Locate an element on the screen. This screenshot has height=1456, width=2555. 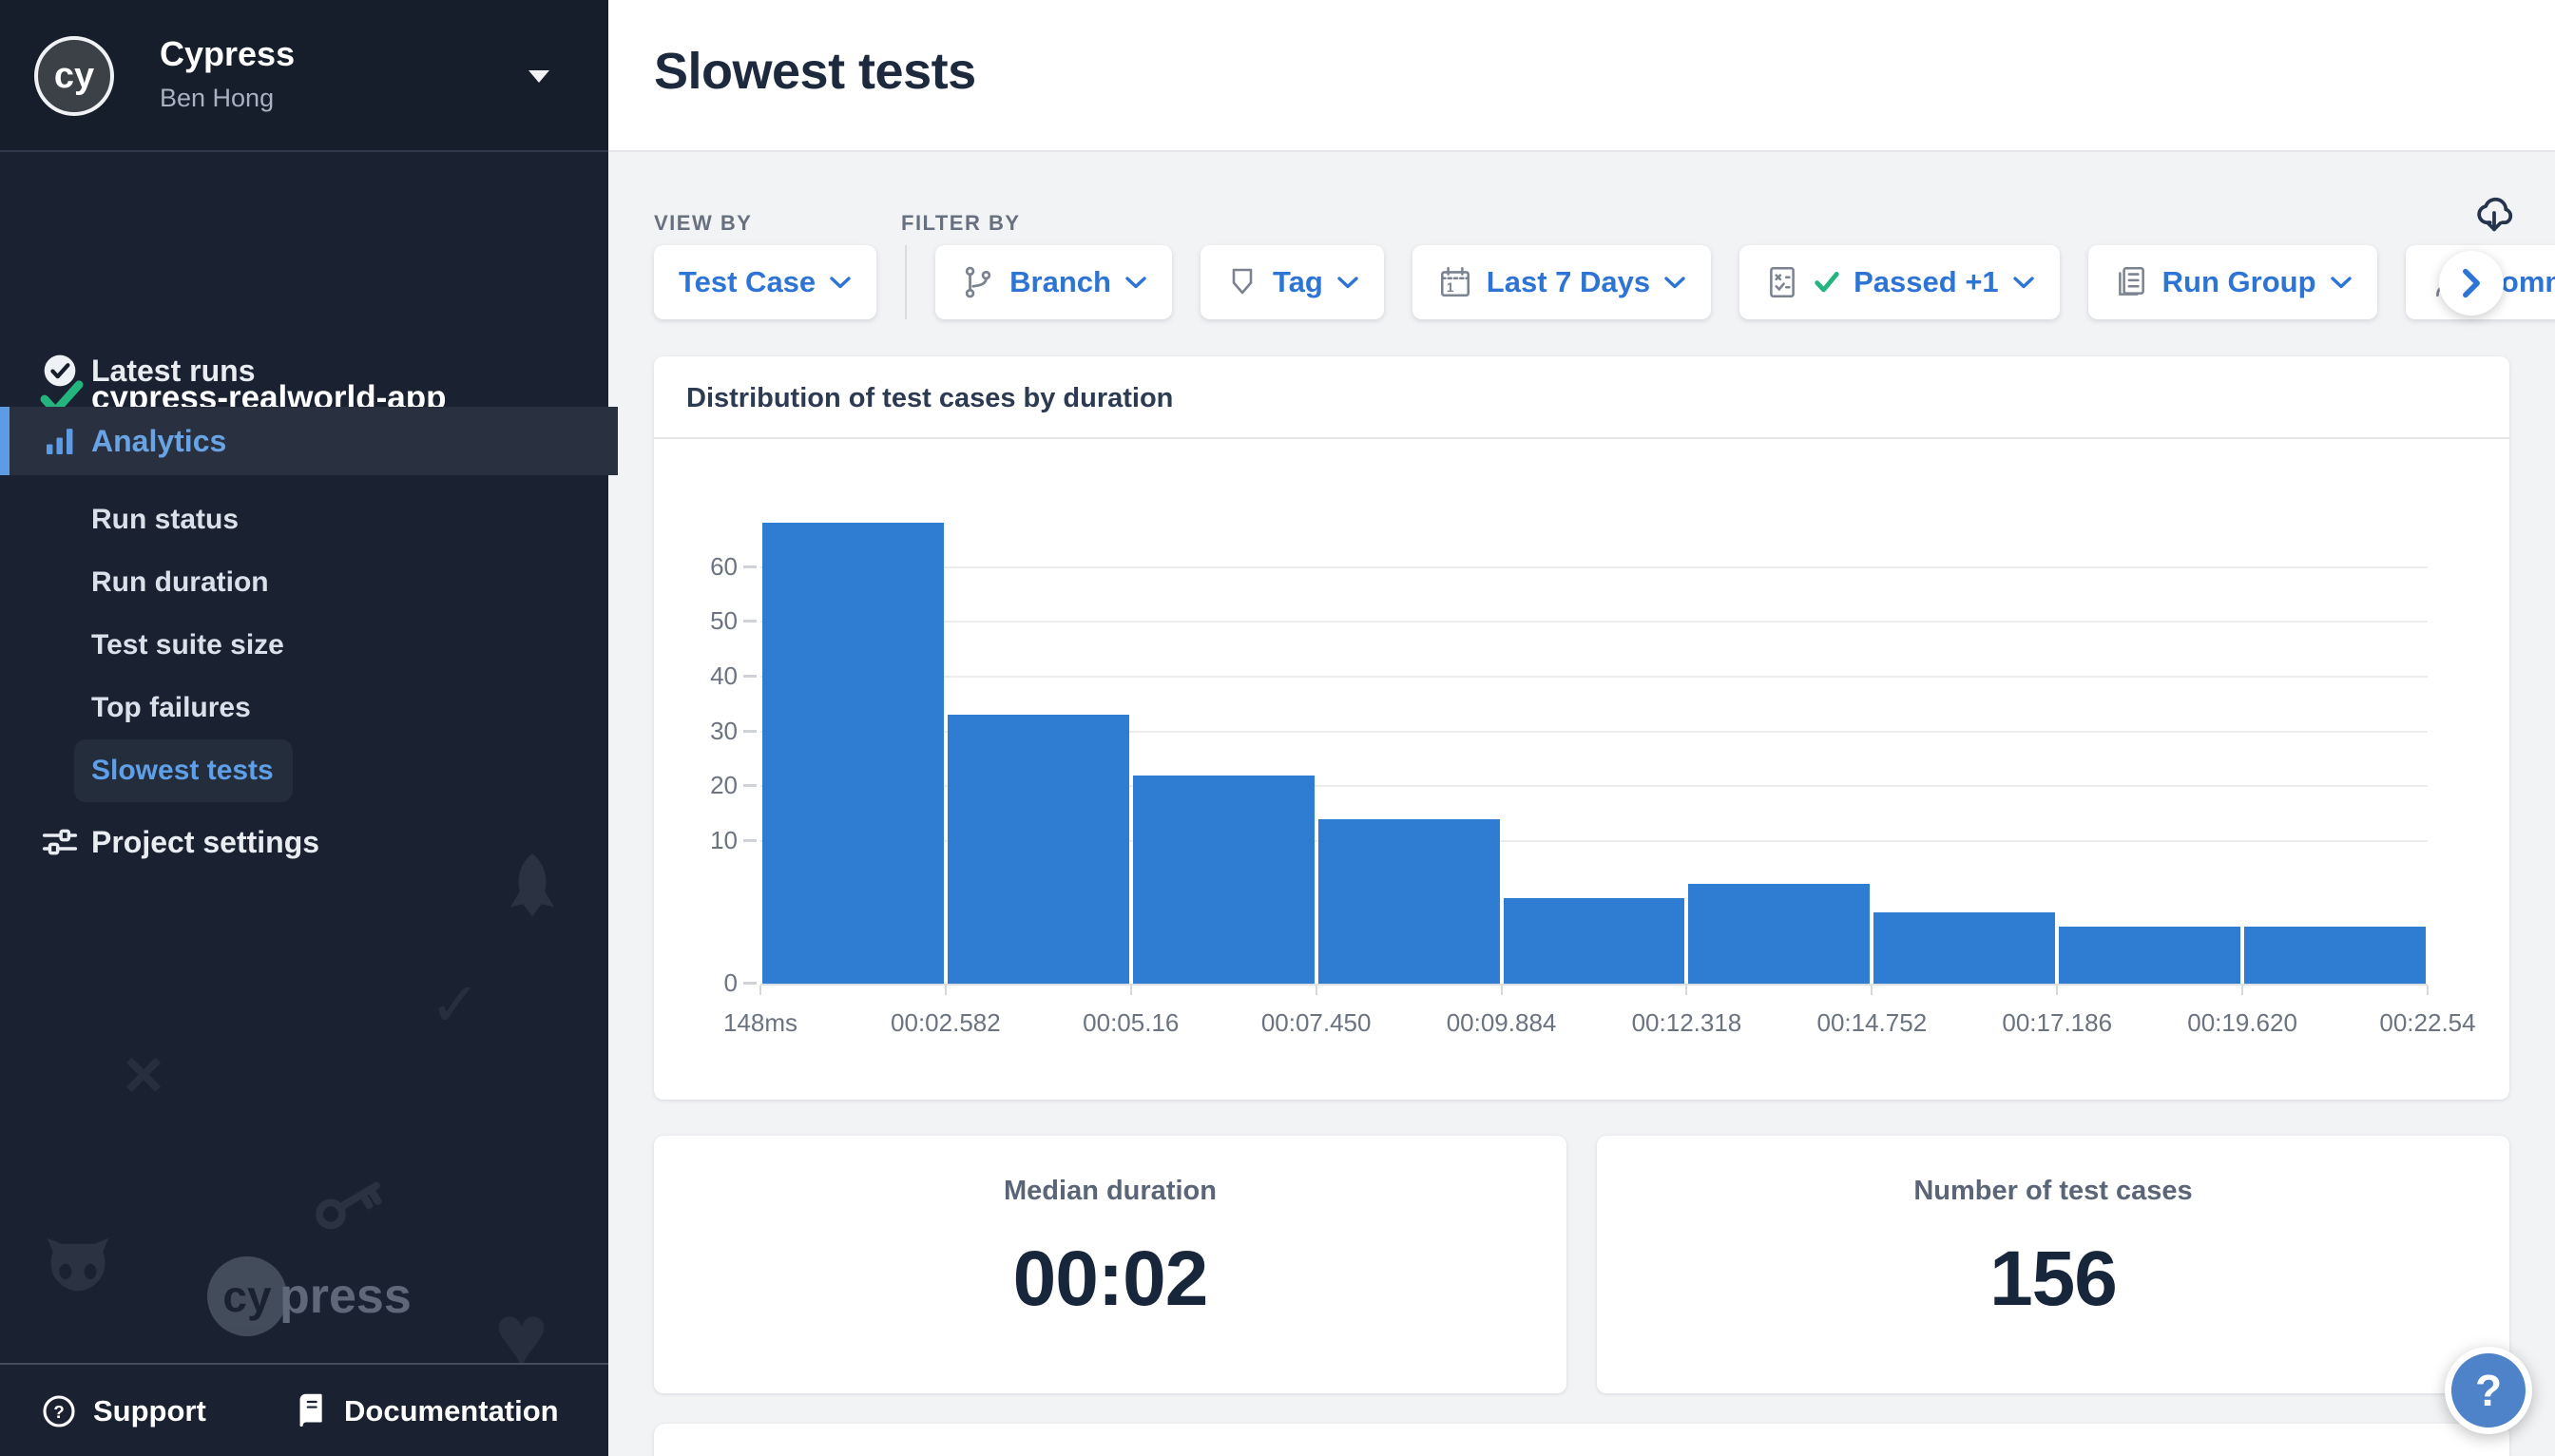
sidebar-subitem-top-failures: Top failures is located at coordinates (171, 707).